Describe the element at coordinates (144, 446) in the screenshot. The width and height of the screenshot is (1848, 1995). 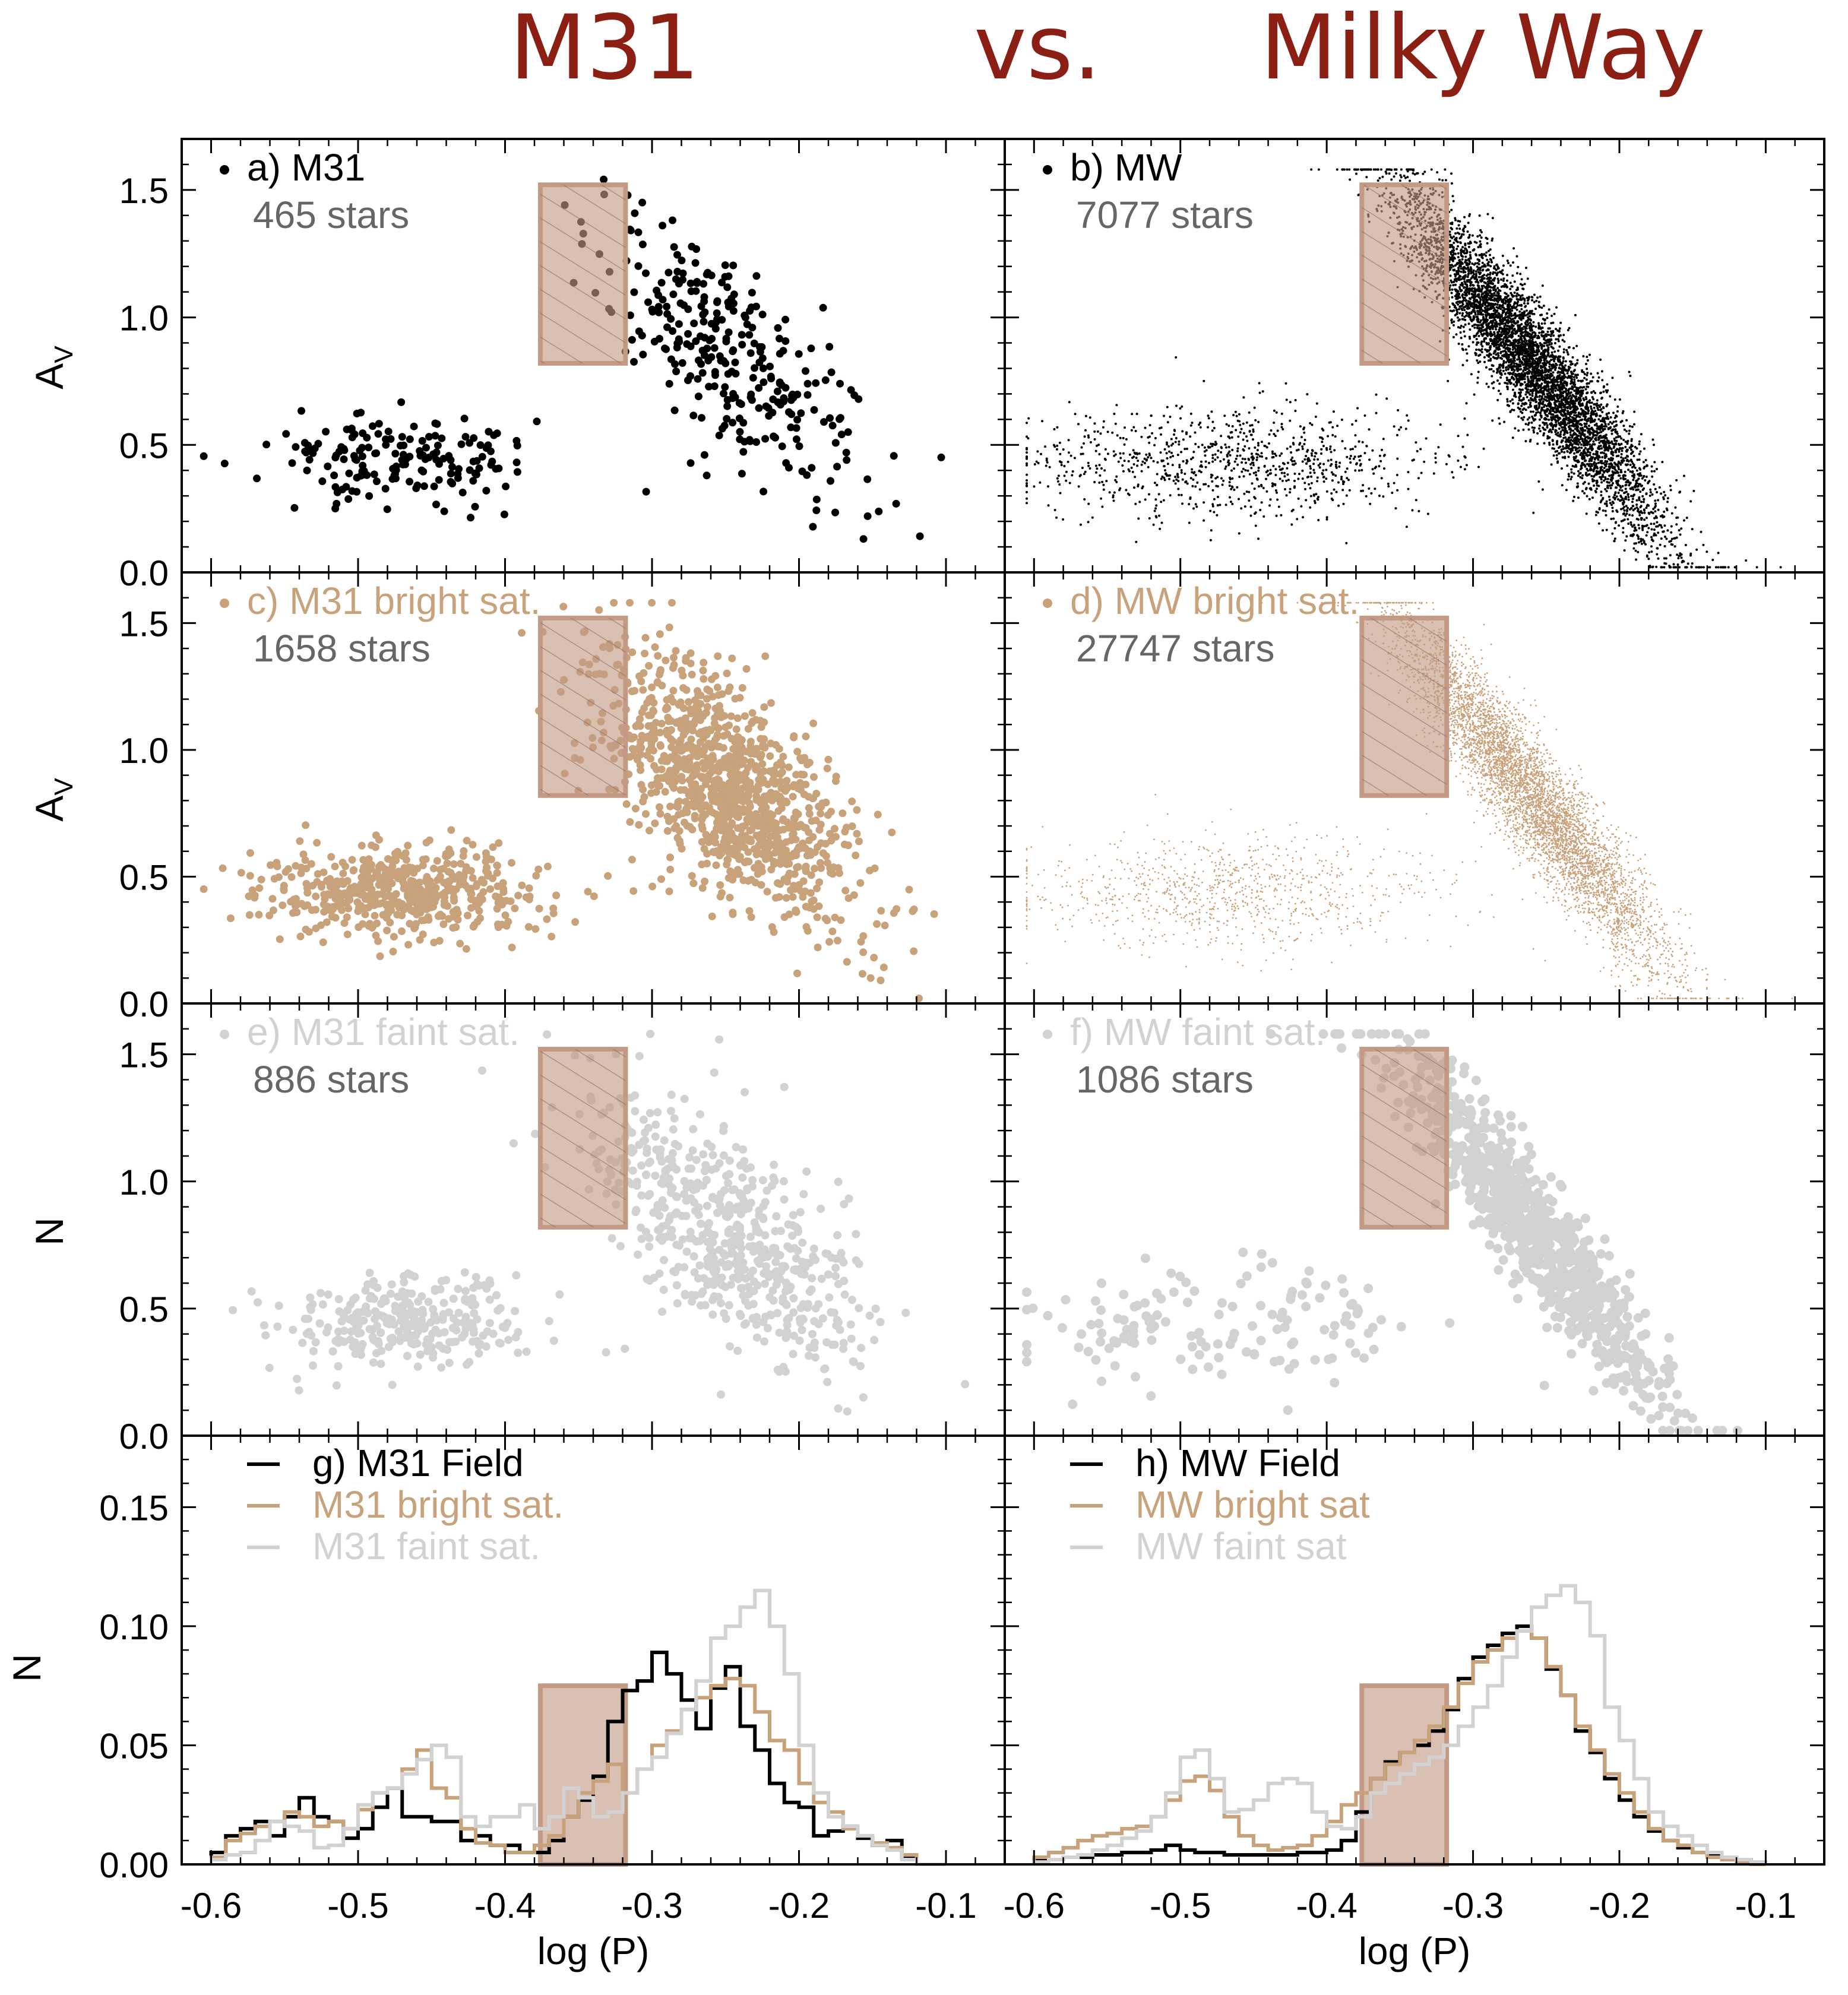
I see `y-tick-label: 0.5` at that location.